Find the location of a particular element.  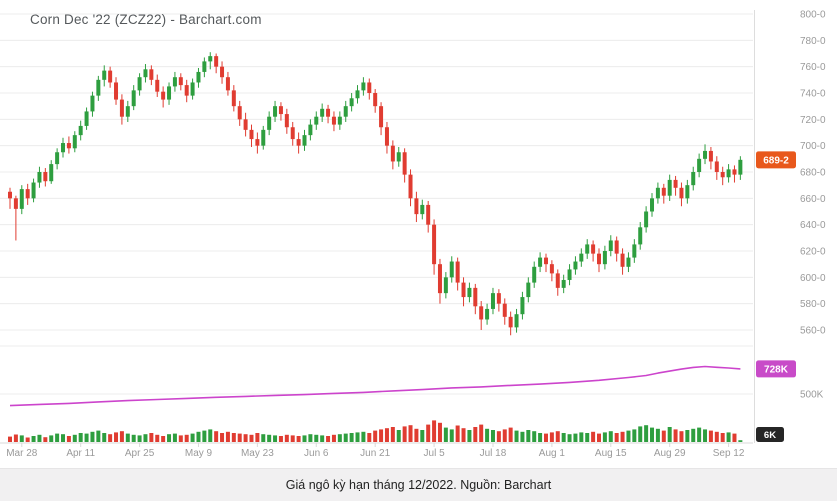

x-axis-label: Aug 15 is located at coordinates (611, 453).